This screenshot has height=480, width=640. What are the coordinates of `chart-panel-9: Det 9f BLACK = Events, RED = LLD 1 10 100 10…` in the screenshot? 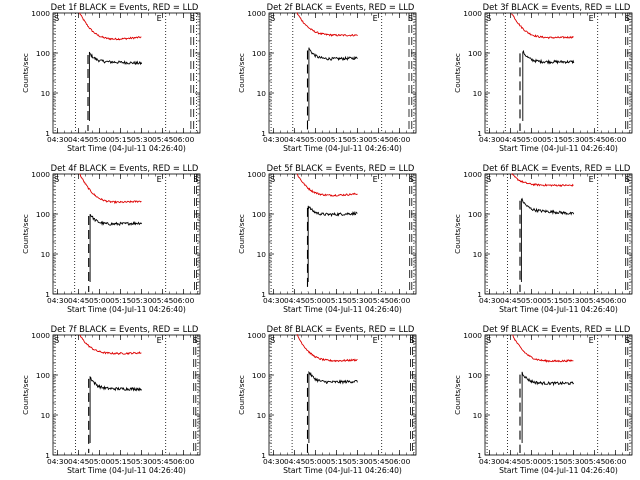 It's located at (543, 399).